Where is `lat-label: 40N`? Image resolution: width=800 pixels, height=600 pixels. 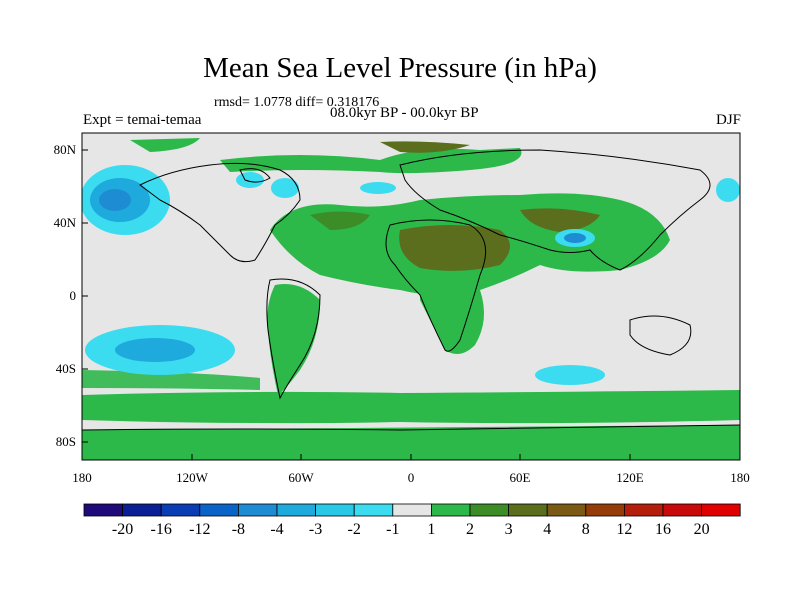
lat-label: 40N is located at coordinates (64, 222).